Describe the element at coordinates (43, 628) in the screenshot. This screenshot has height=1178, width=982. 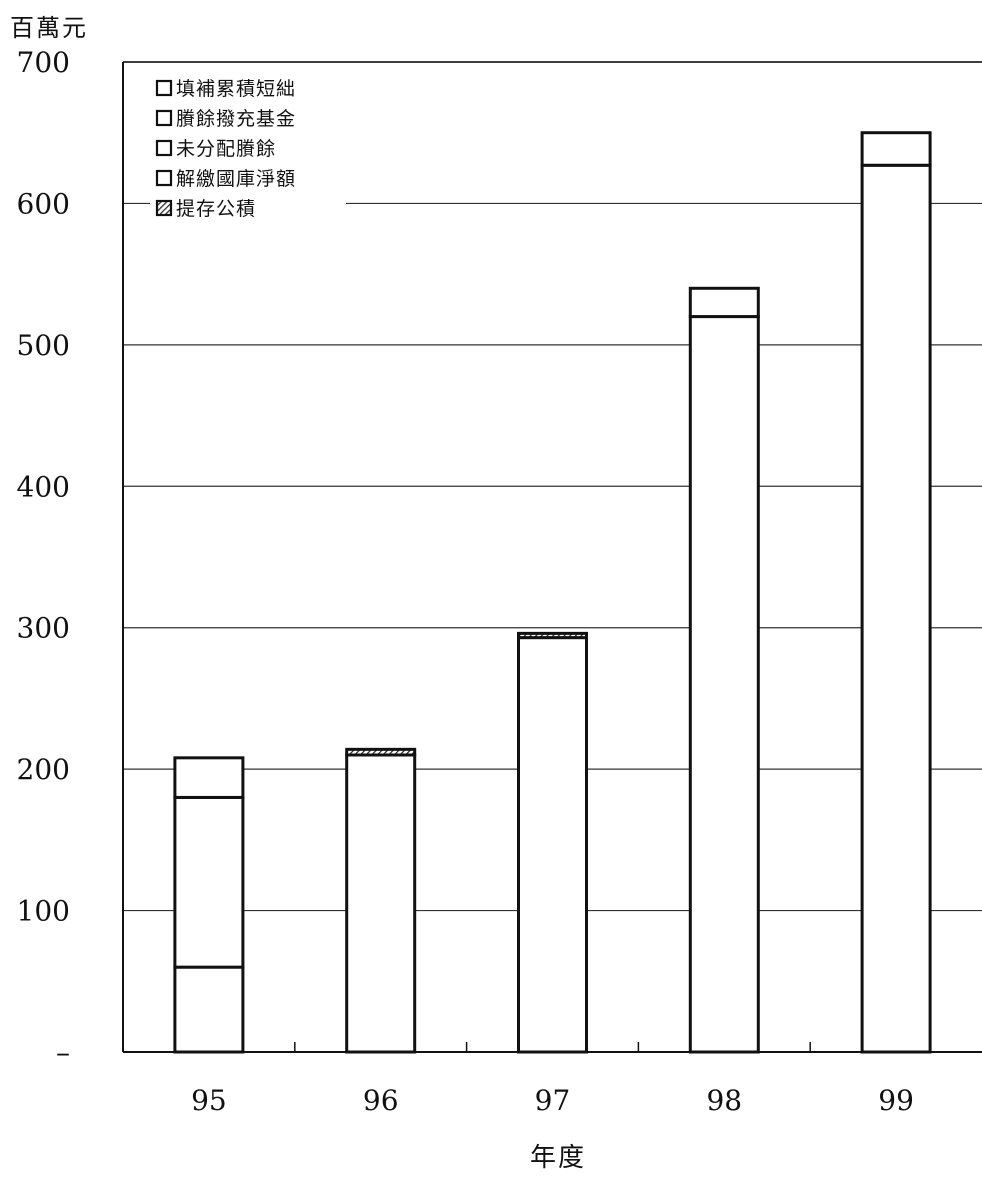
I see `y-tick-label: 300` at that location.